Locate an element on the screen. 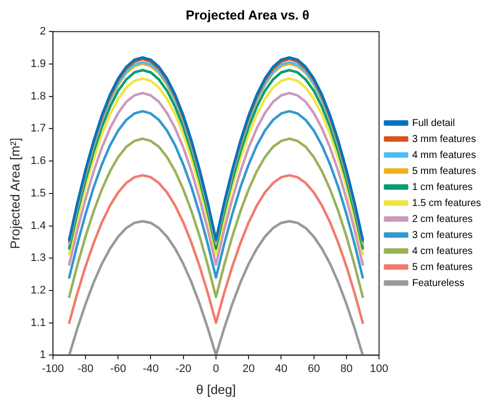 The image size is (497, 406). x-tick-label: -80 is located at coordinates (86, 368).